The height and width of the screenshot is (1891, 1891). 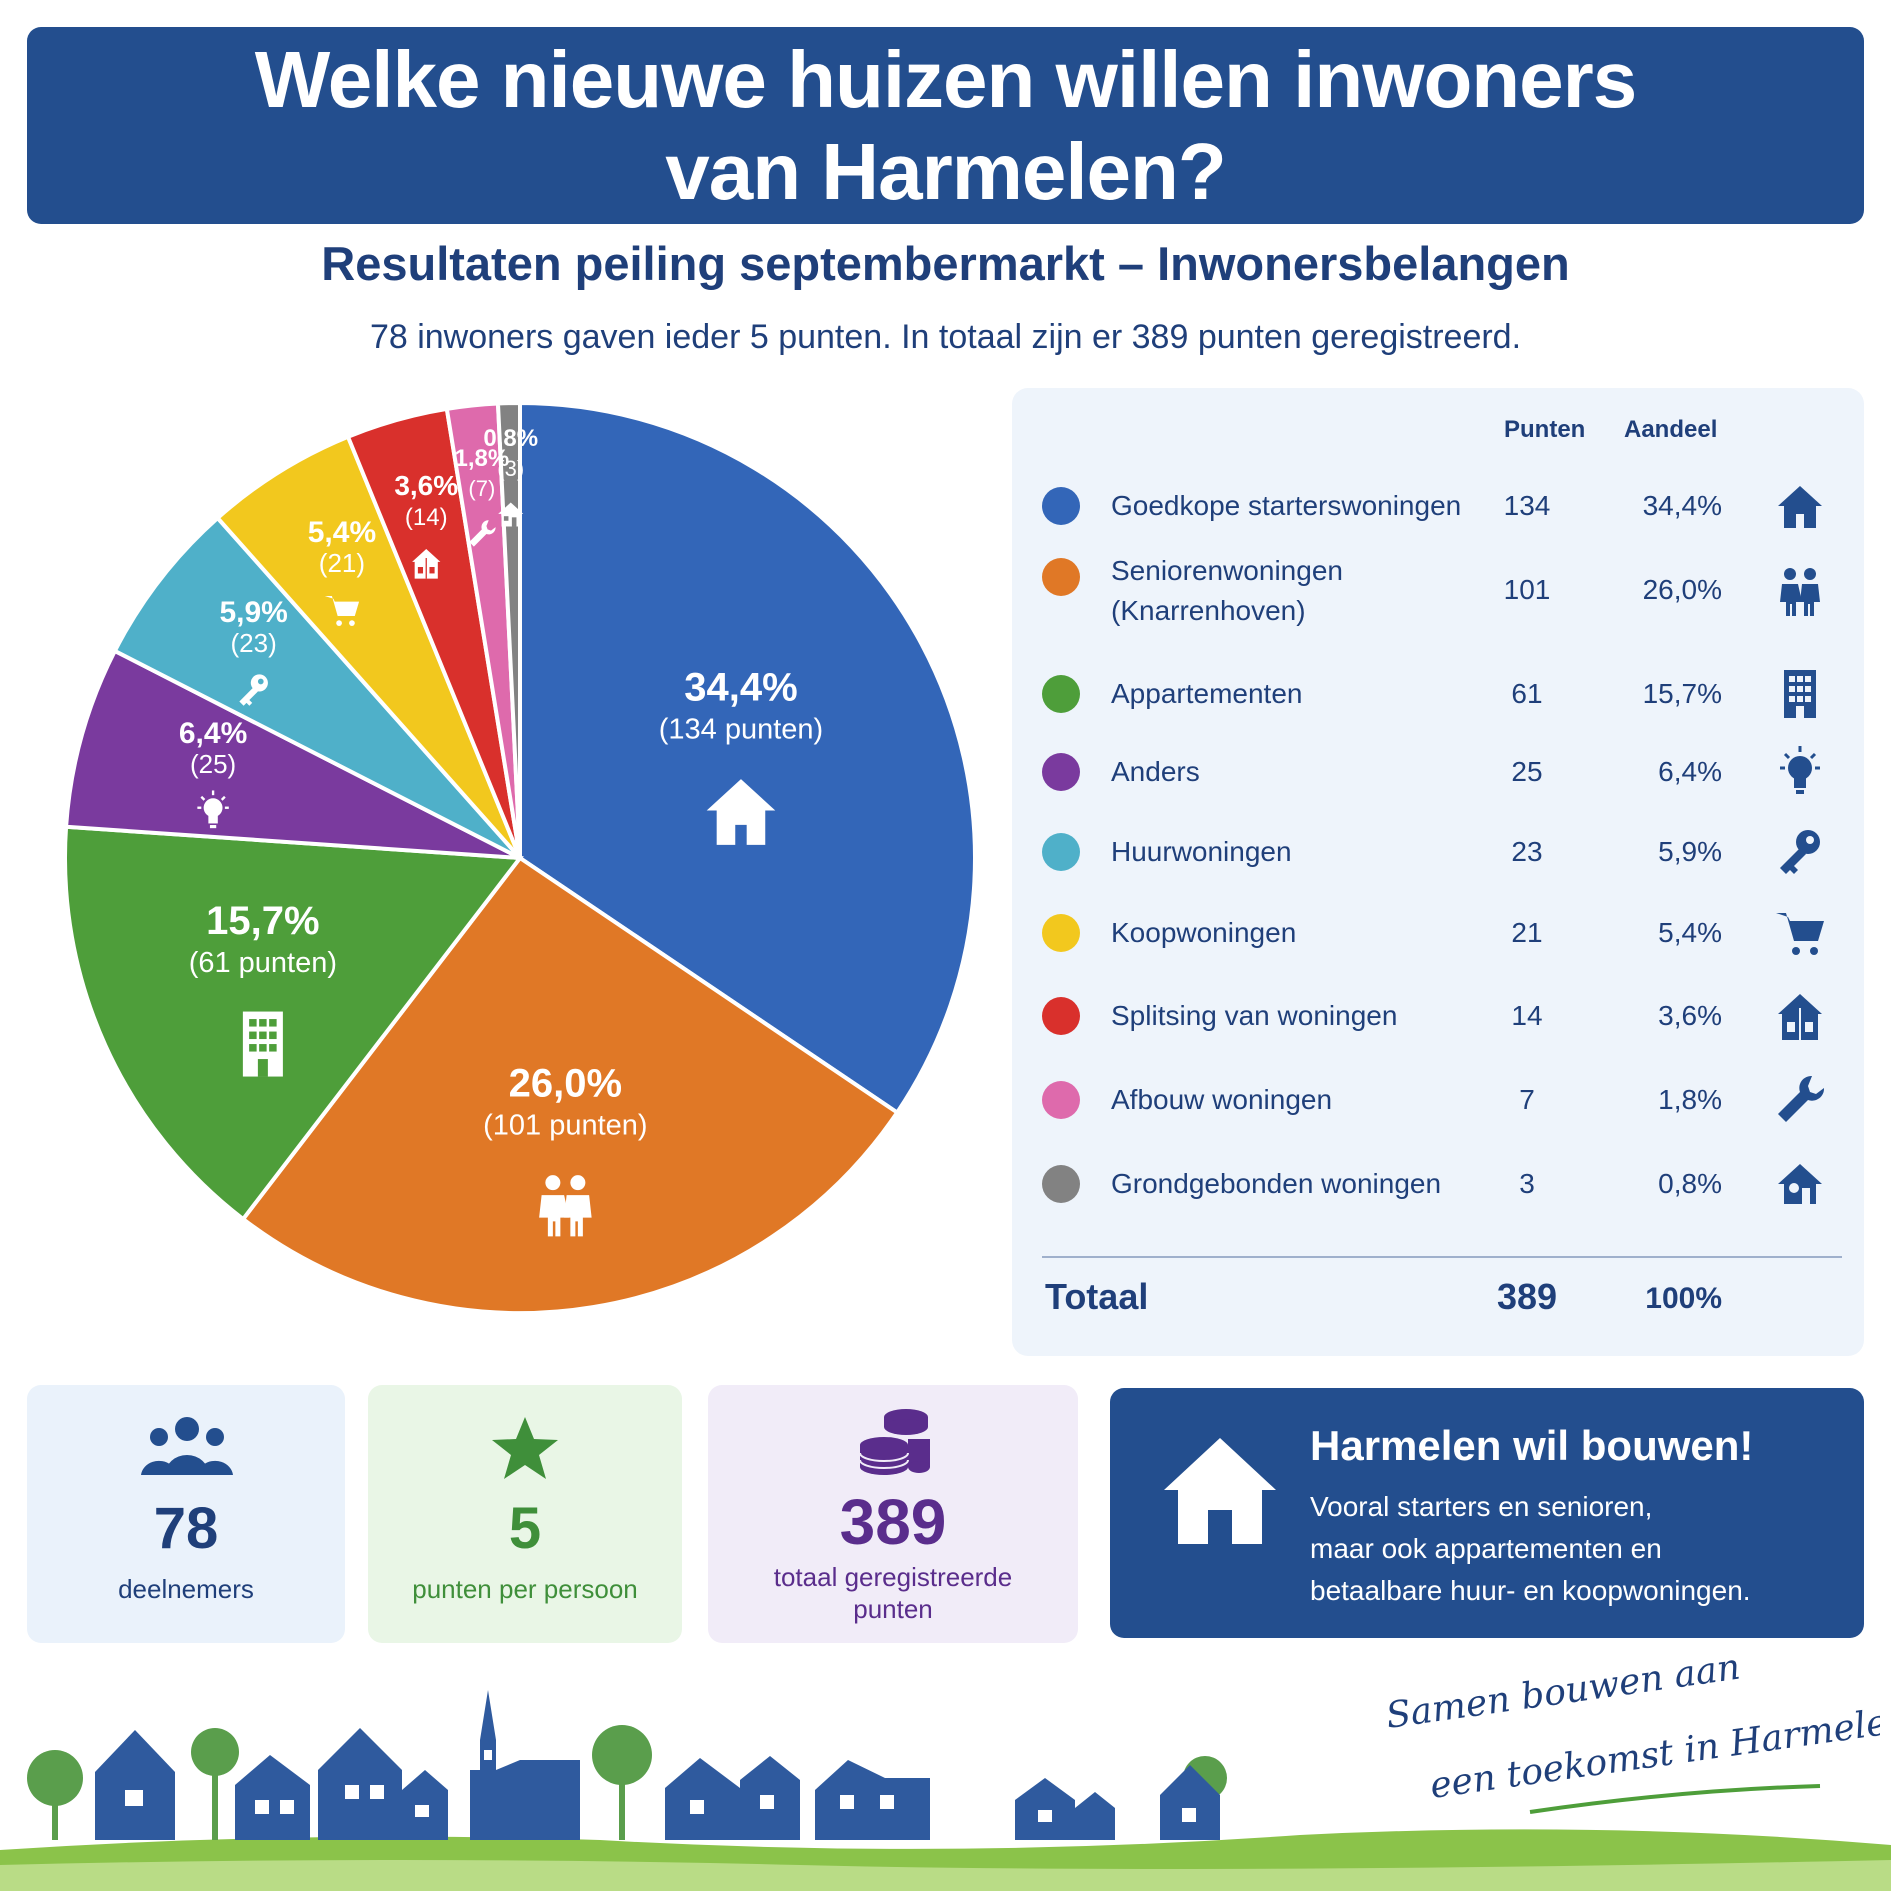 I want to click on cart-icon, so click(x=1800, y=934).